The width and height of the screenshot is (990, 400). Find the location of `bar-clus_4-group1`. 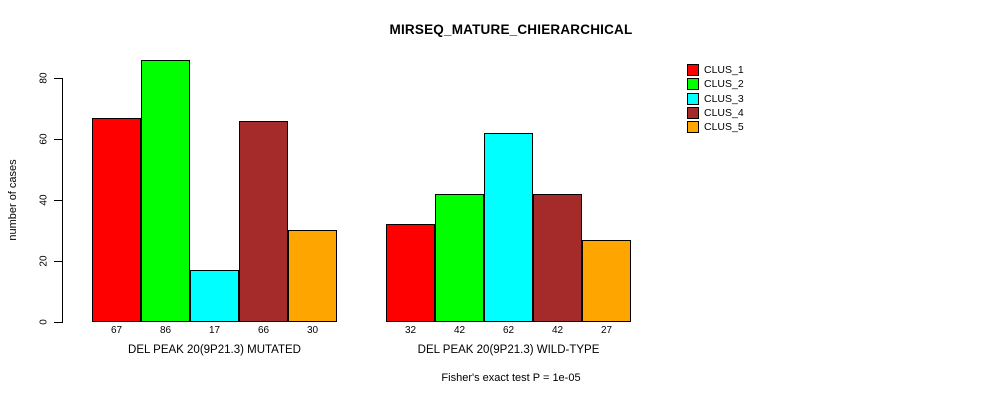

bar-clus_4-group1 is located at coordinates (263, 221).